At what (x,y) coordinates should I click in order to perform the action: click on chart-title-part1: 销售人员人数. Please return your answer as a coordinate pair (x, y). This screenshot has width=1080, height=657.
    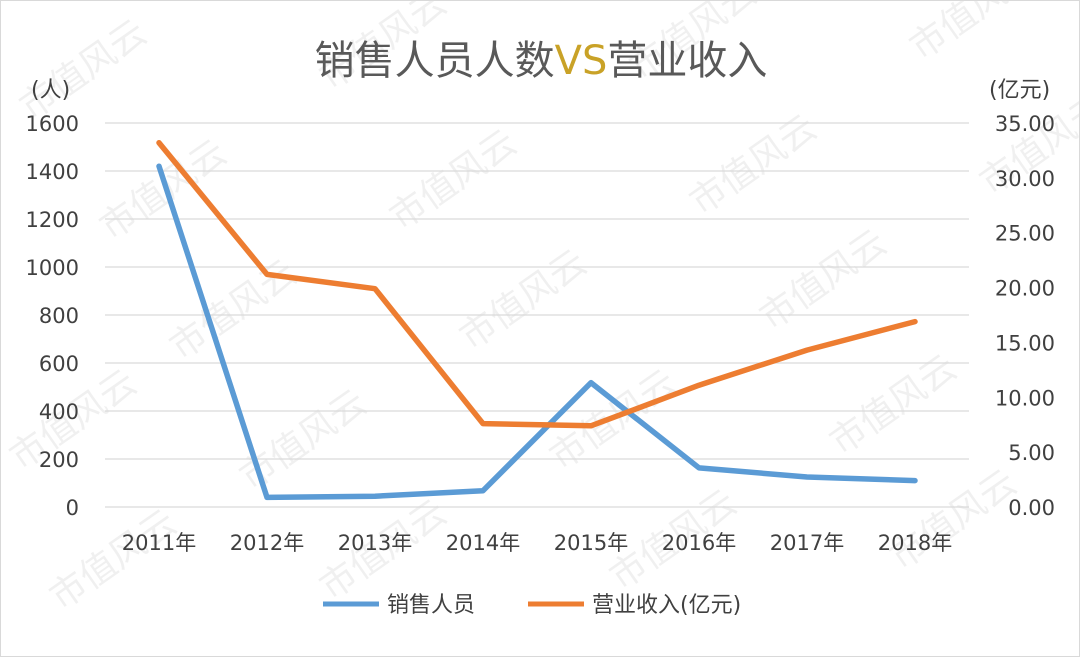
    Looking at the image, I should click on (435, 61).